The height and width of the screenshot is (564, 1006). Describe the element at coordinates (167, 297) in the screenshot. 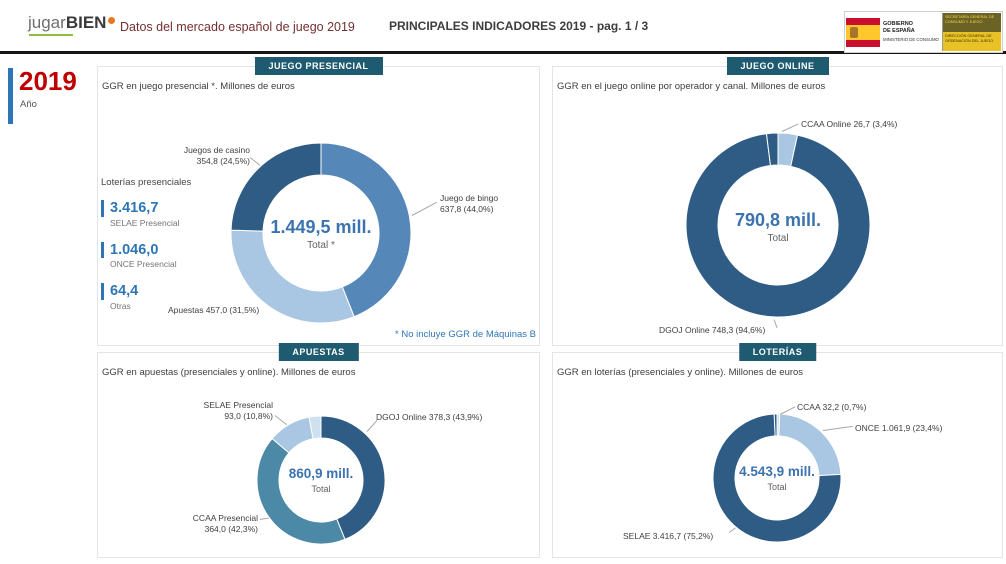

I see `kpi-otras: 64,4 Otras` at that location.